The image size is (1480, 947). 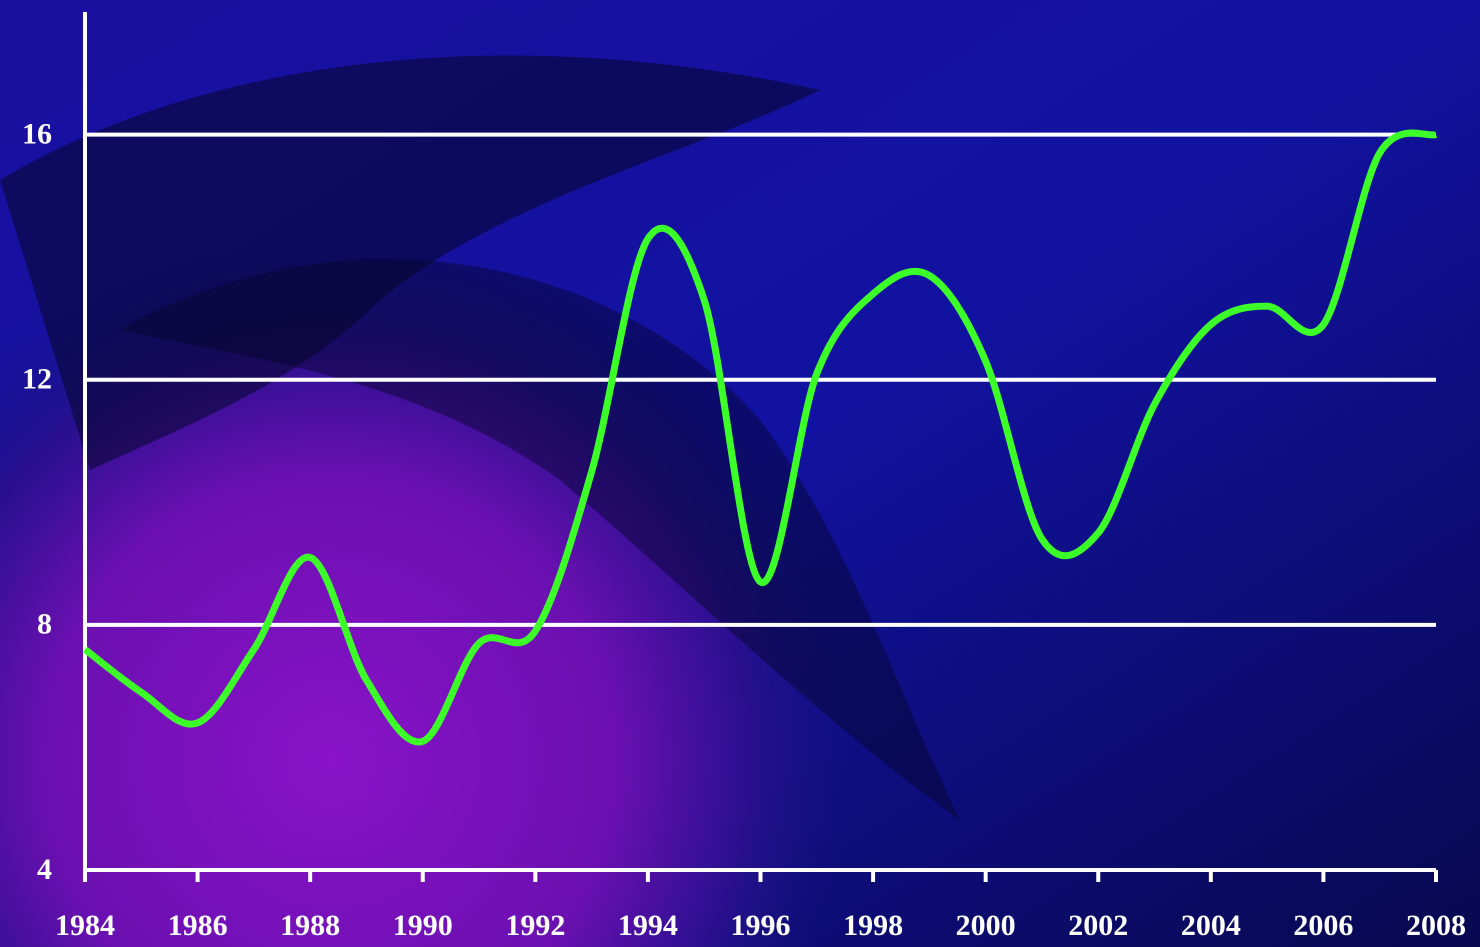 I want to click on x-tick-label: 1996, so click(x=761, y=925).